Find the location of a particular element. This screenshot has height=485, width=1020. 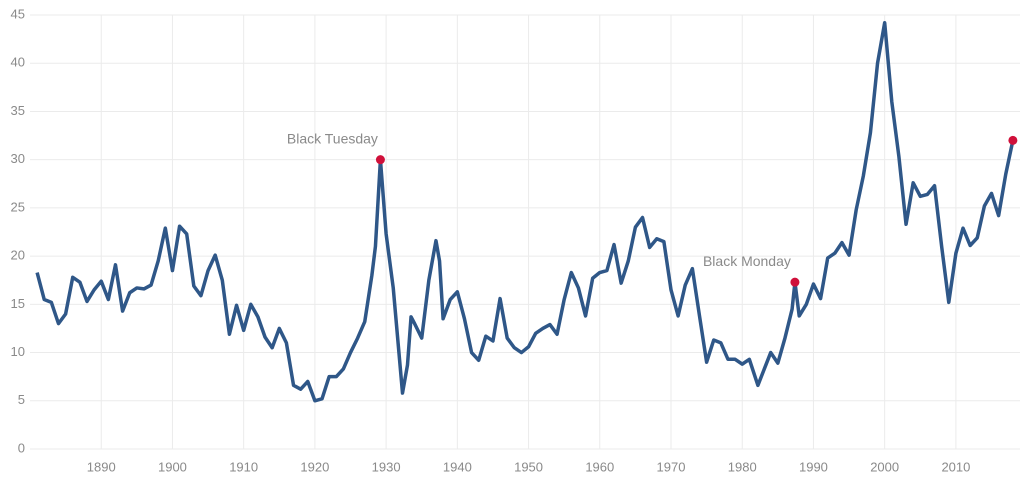

y-tick-label: 0 is located at coordinates (21, 447).